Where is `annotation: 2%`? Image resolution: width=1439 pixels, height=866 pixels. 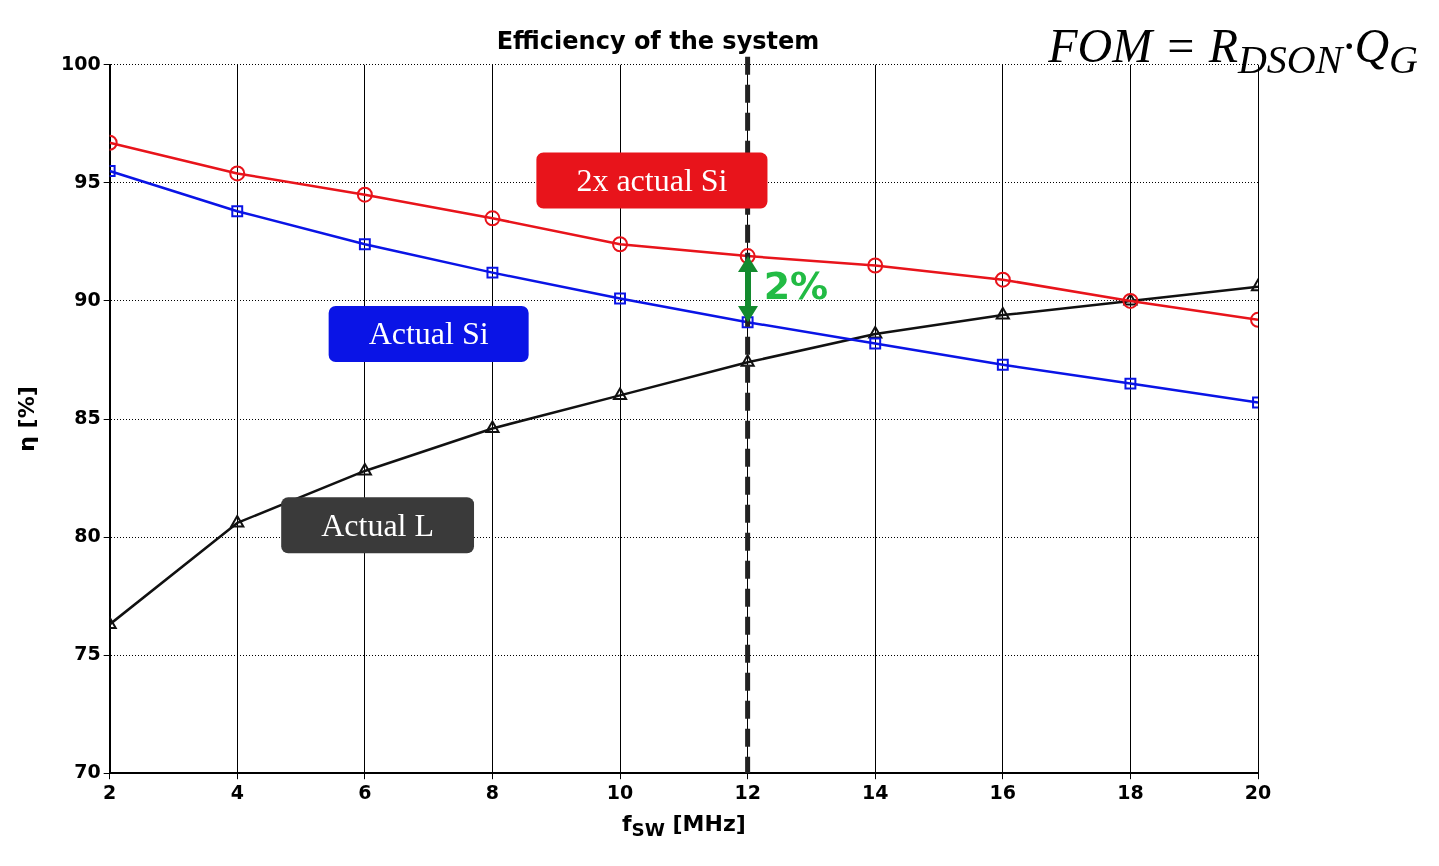
annotation: 2% is located at coordinates (796, 286).